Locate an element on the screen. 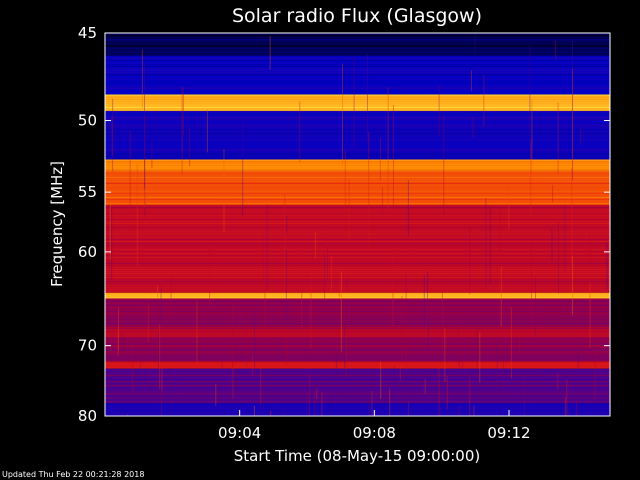 Image resolution: width=640 pixels, height=480 pixels. x-tick-label: 09:12 is located at coordinates (508, 433).